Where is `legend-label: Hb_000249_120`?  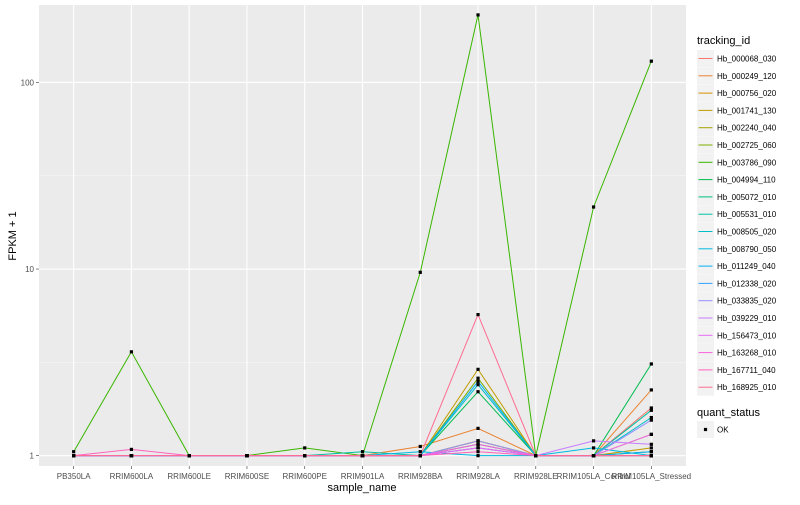 legend-label: Hb_000249_120 is located at coordinates (747, 76).